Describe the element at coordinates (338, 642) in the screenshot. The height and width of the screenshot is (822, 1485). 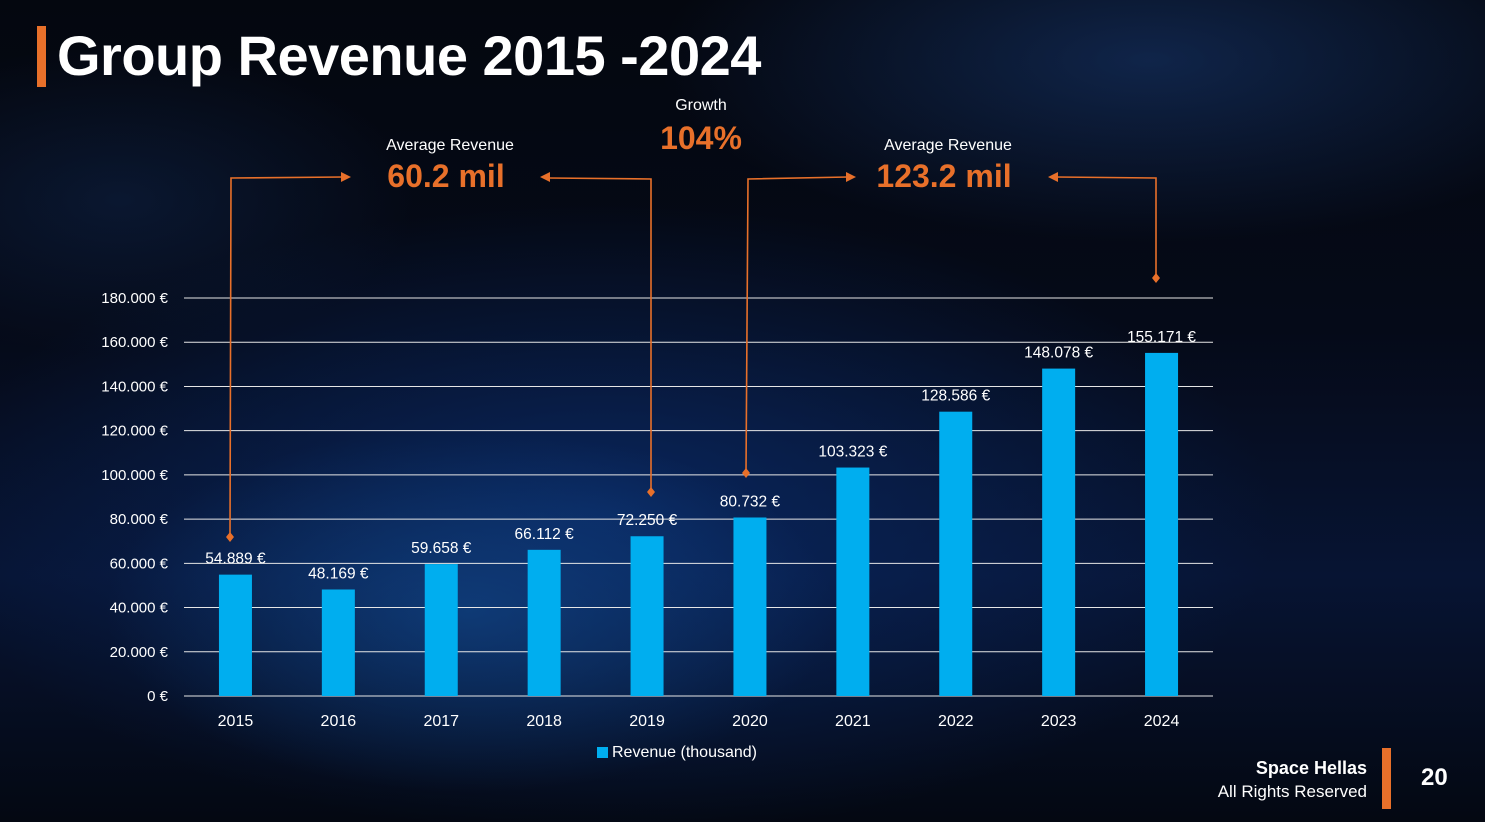
I see `bar-2016` at that location.